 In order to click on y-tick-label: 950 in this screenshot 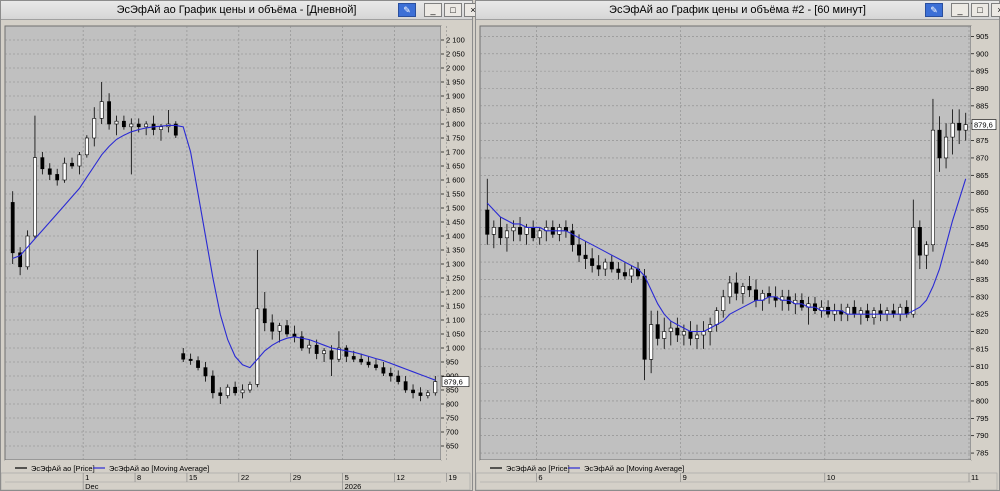, I will do `click(452, 362)`.